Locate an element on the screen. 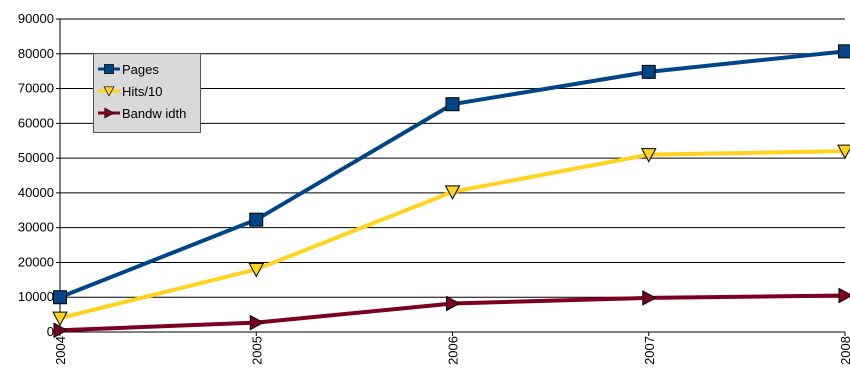 Image resolution: width=850 pixels, height=377 pixels. legend: Pages Hits/10 Bandw idth is located at coordinates (147, 93).